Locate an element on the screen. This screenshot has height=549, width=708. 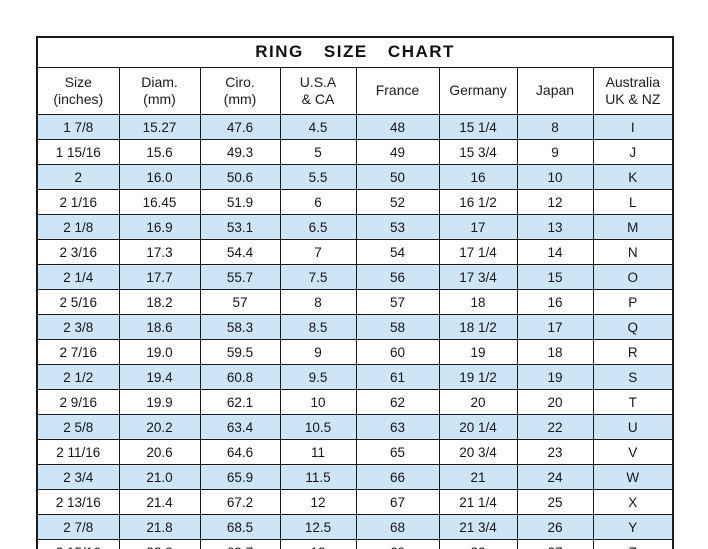
table-cell: 20.6 is located at coordinates (159, 452).